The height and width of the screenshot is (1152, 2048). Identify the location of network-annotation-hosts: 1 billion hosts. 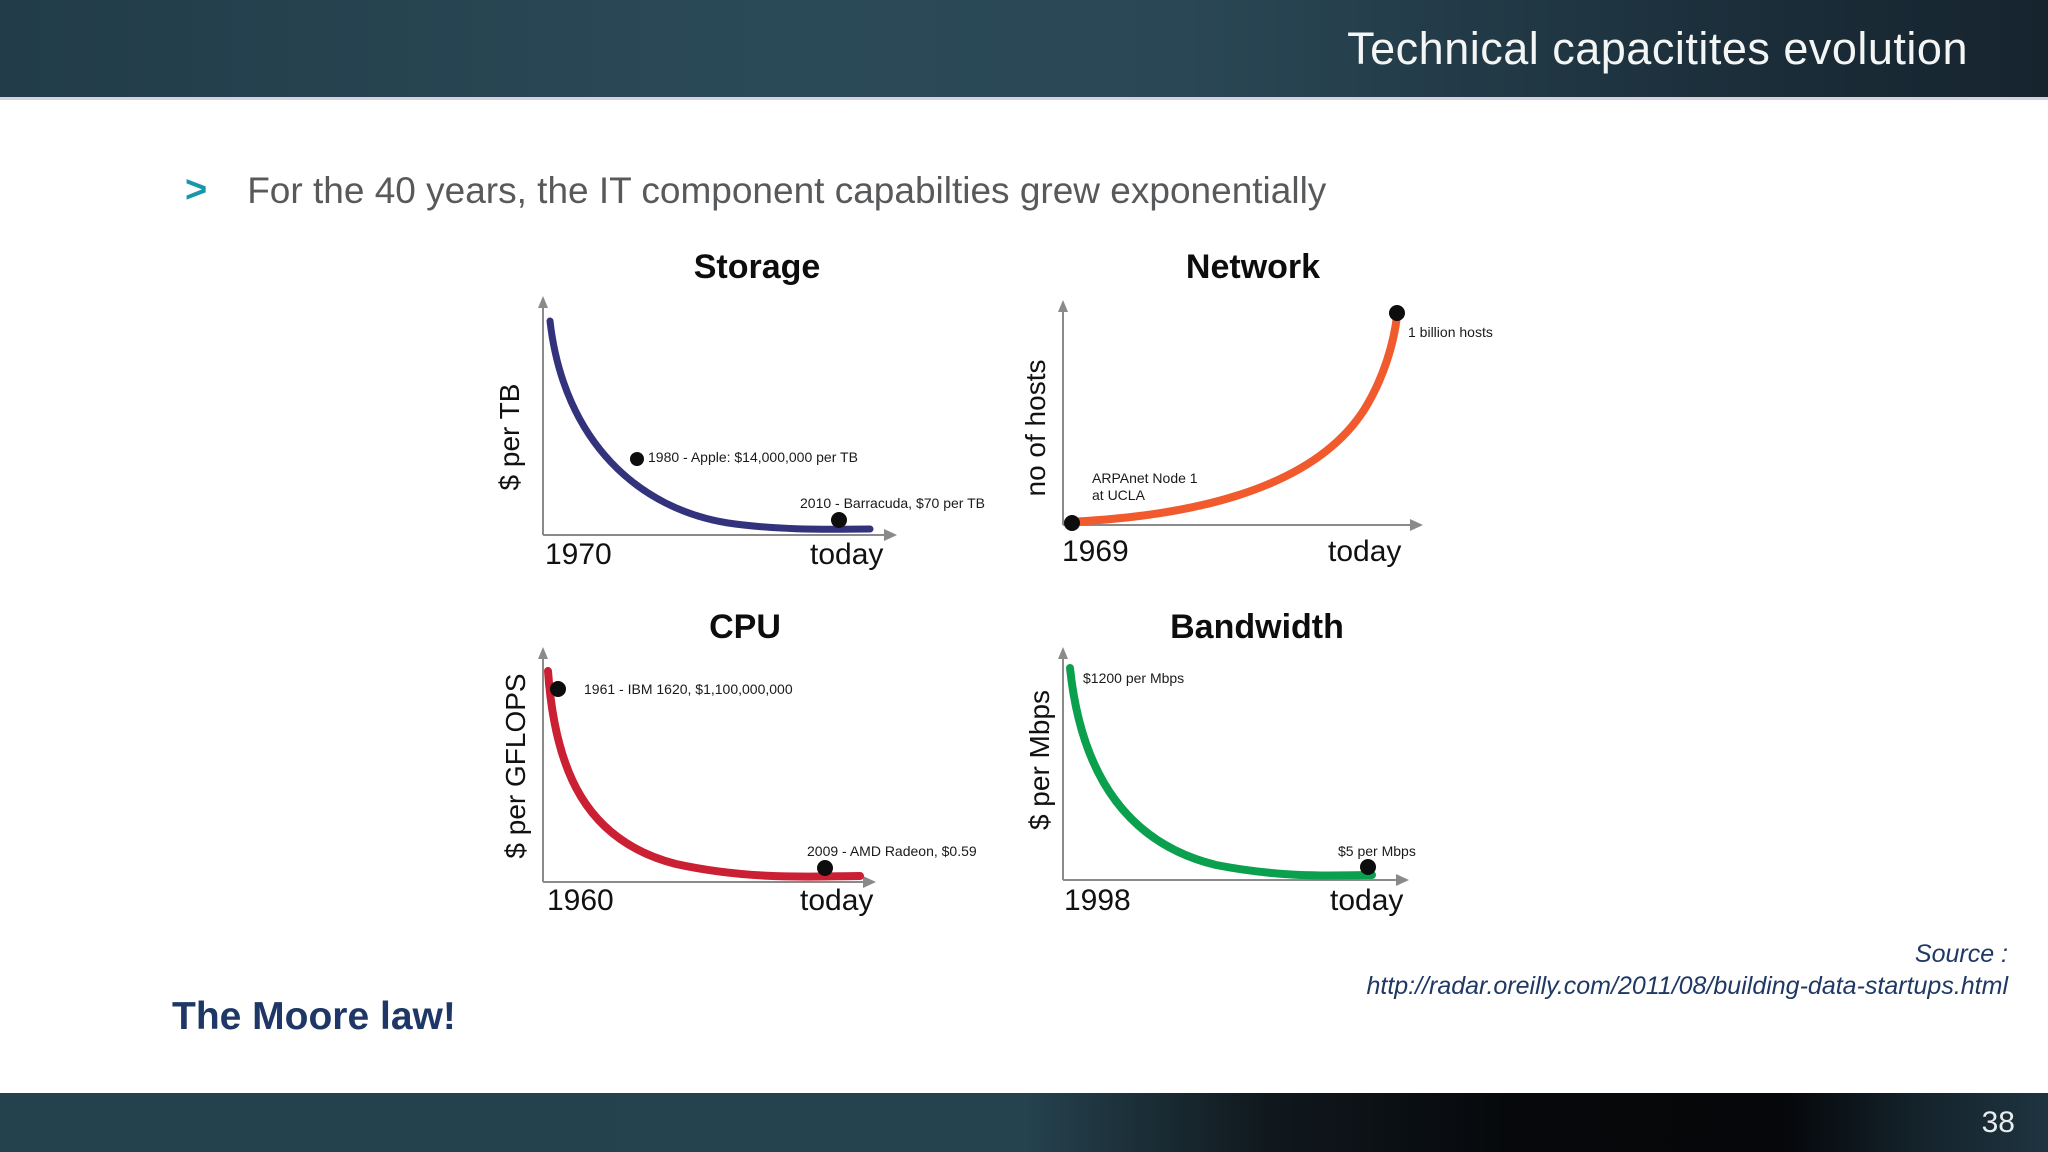
(1450, 332).